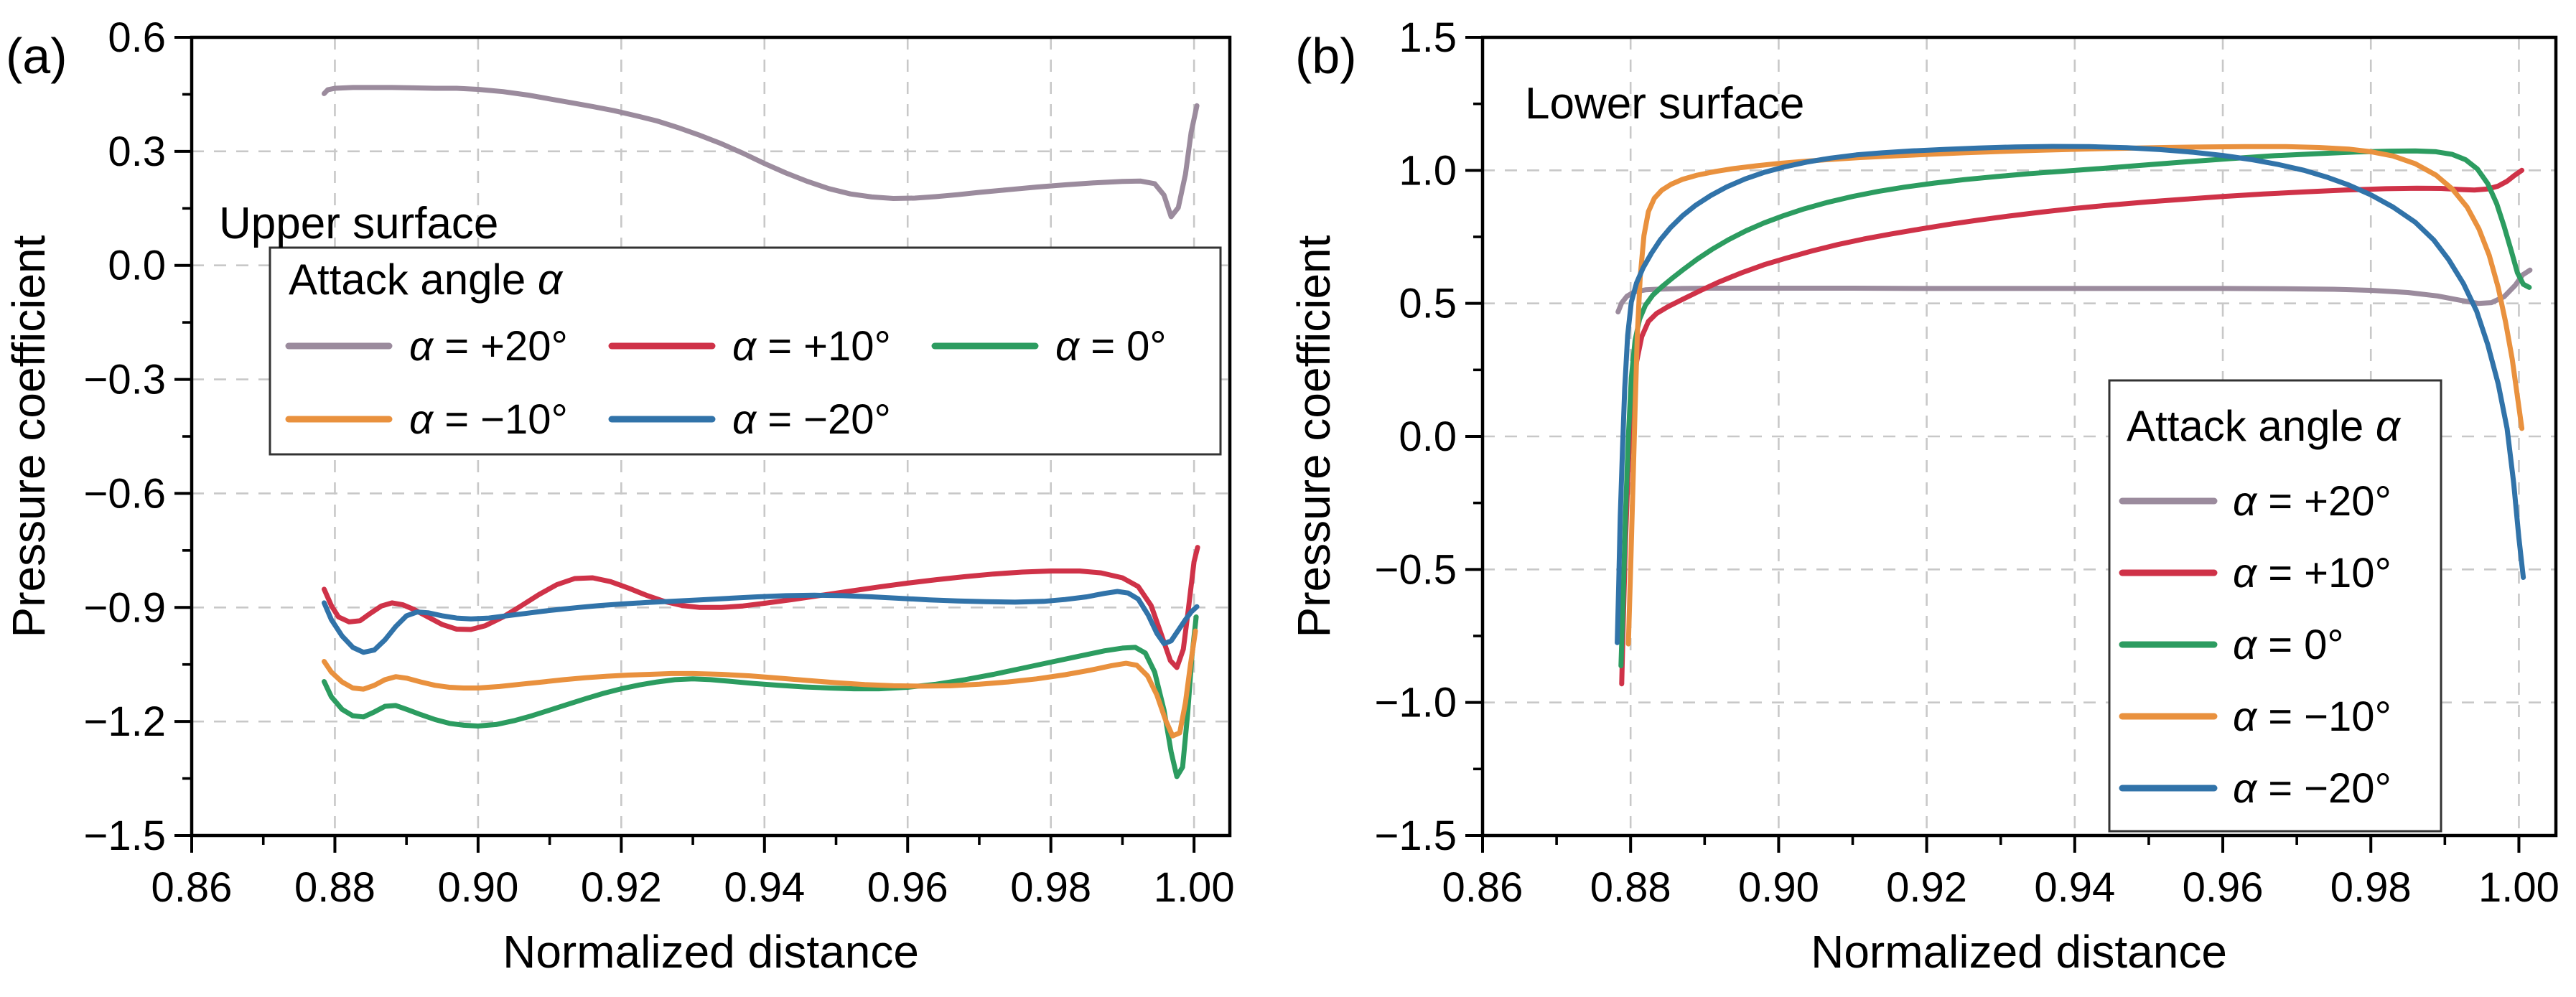  What do you see at coordinates (137, 37) in the screenshot?
I see `y-tick-label: 0.6` at bounding box center [137, 37].